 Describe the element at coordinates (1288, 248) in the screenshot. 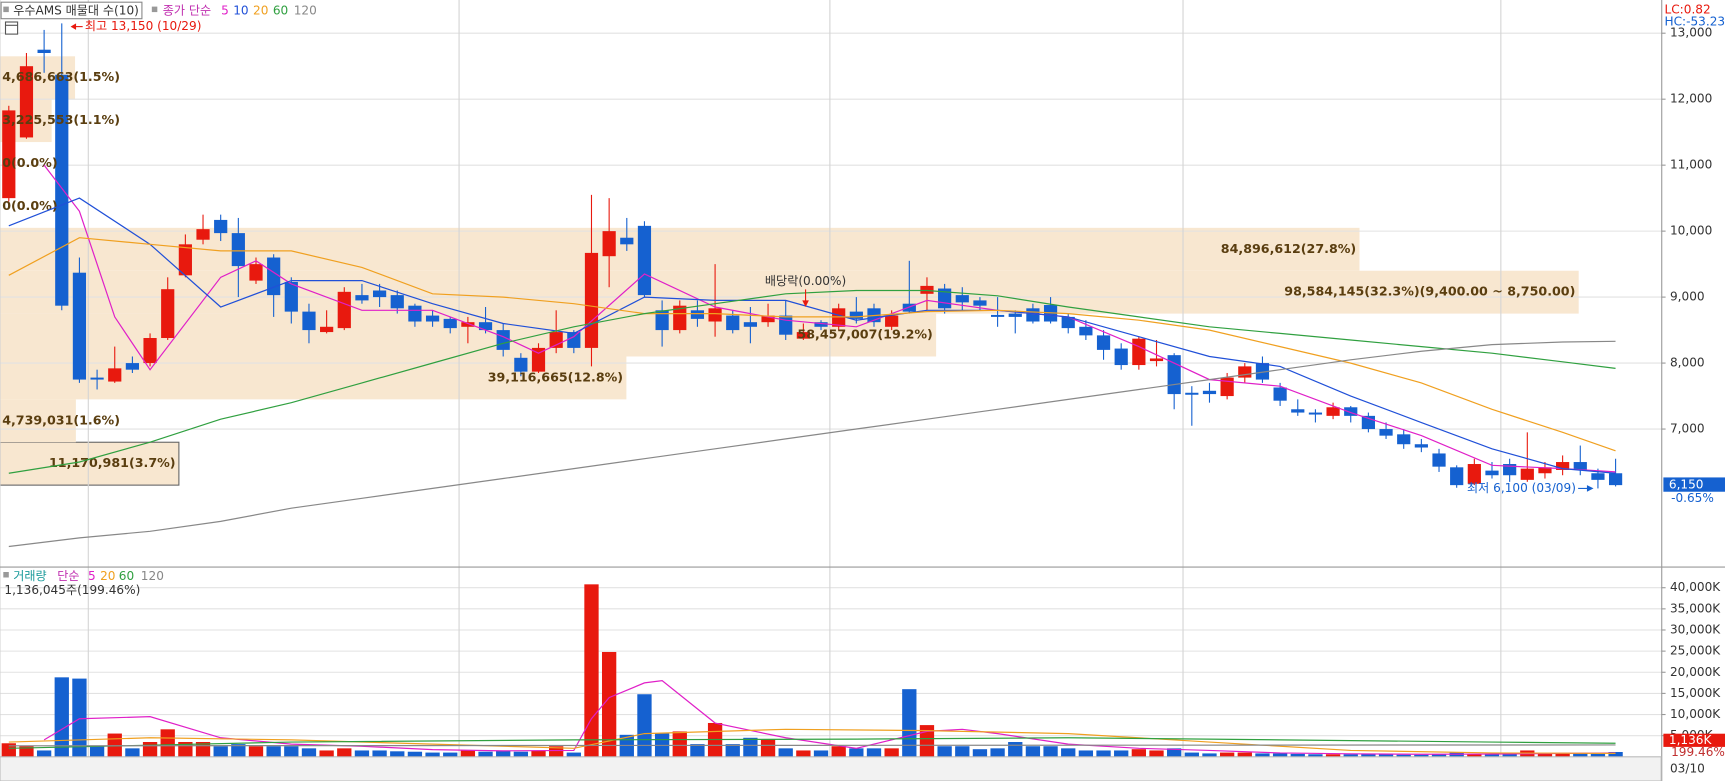

I see `volume-profile-label: 84,896,612(27.8%)` at that location.